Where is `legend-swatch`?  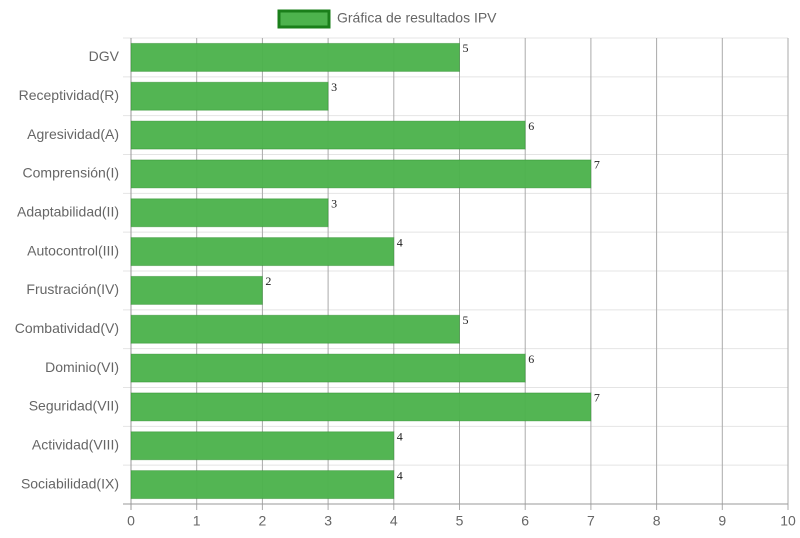 legend-swatch is located at coordinates (304, 19).